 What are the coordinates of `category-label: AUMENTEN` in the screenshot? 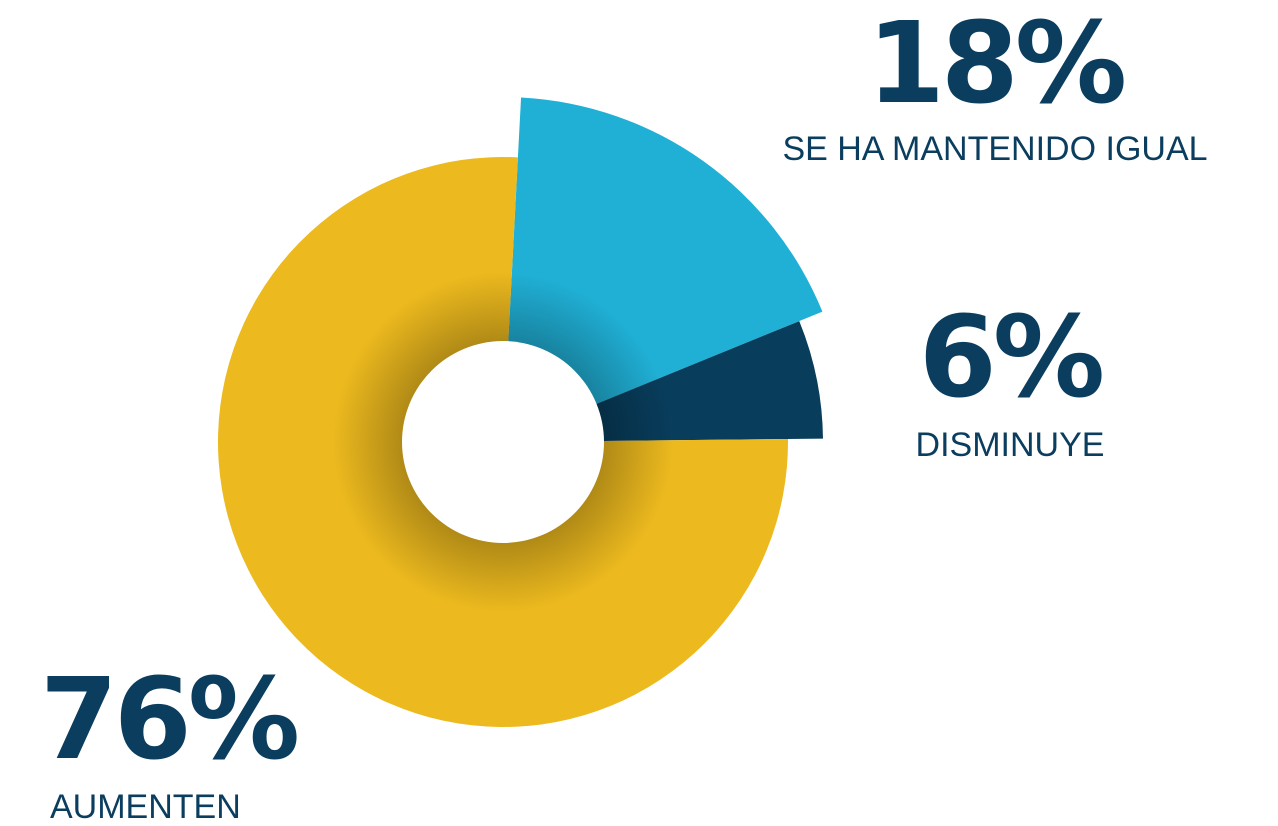 It's located at (145, 807).